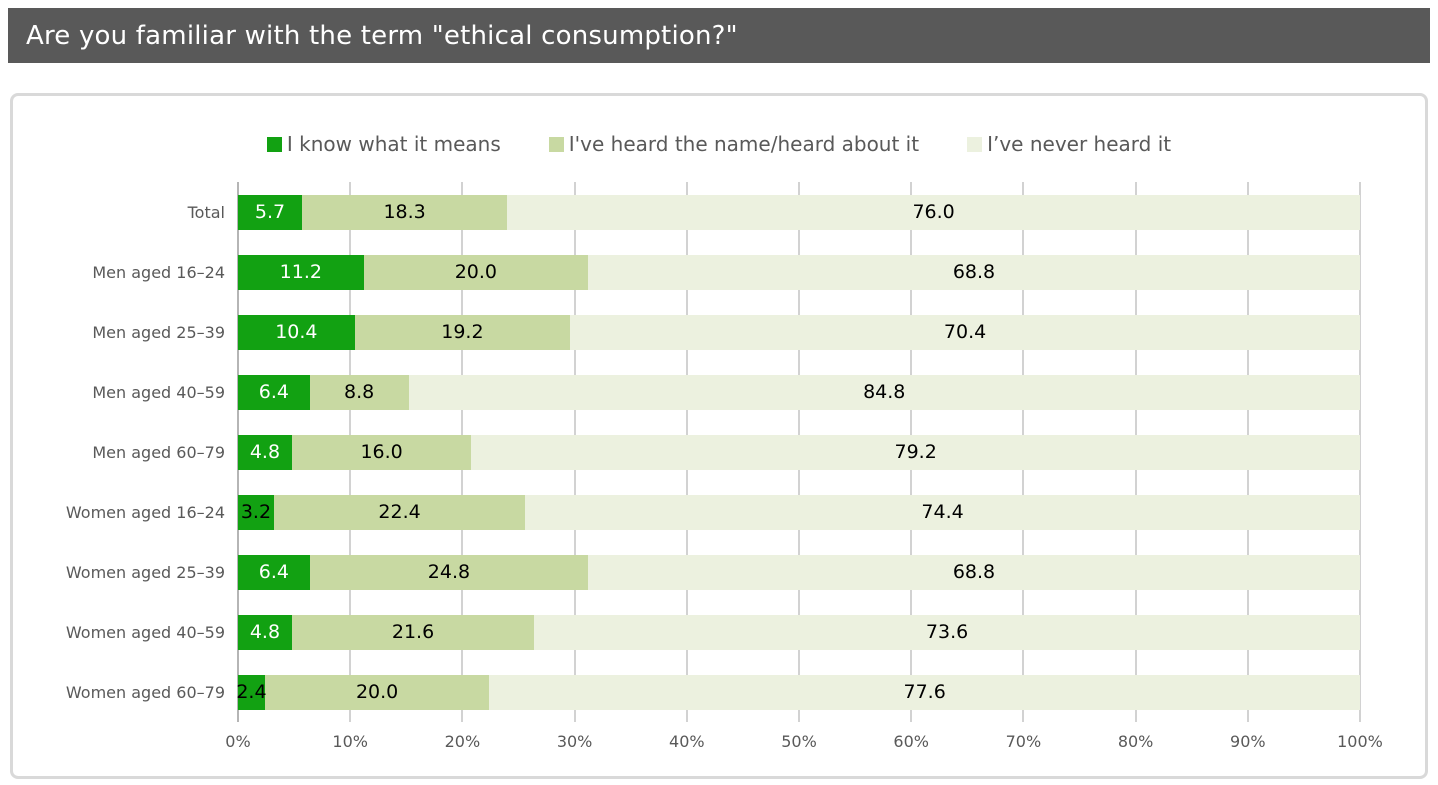 This screenshot has width=1438, height=785. I want to click on x-tick-label: 0%, so click(238, 741).